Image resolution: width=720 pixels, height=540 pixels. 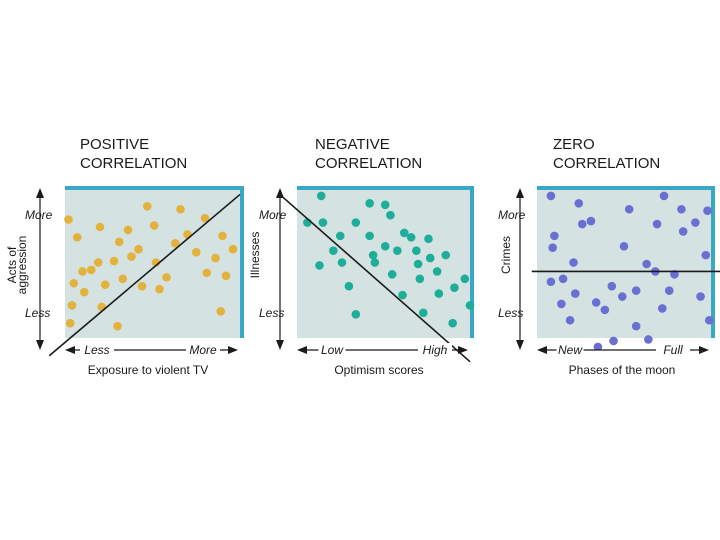 I want to click on y-axis-up-arrow-icon, so click(x=280, y=193).